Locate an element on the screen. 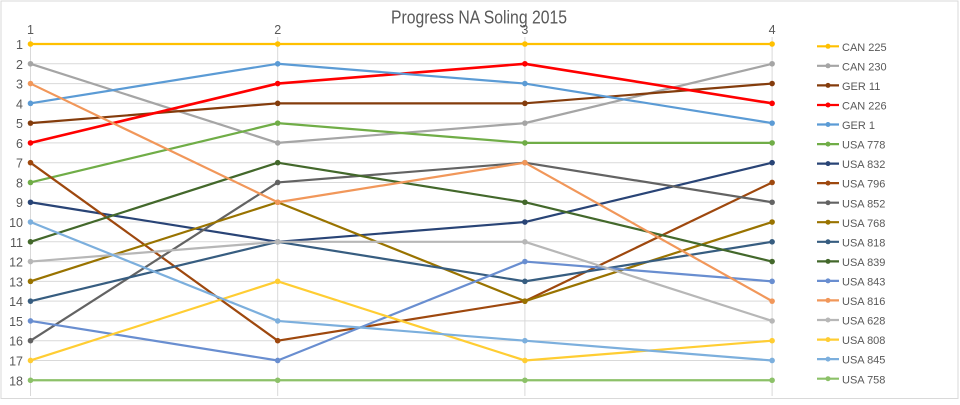 Image resolution: width=960 pixels, height=405 pixels. svg-text: 6 is located at coordinates (19, 144).